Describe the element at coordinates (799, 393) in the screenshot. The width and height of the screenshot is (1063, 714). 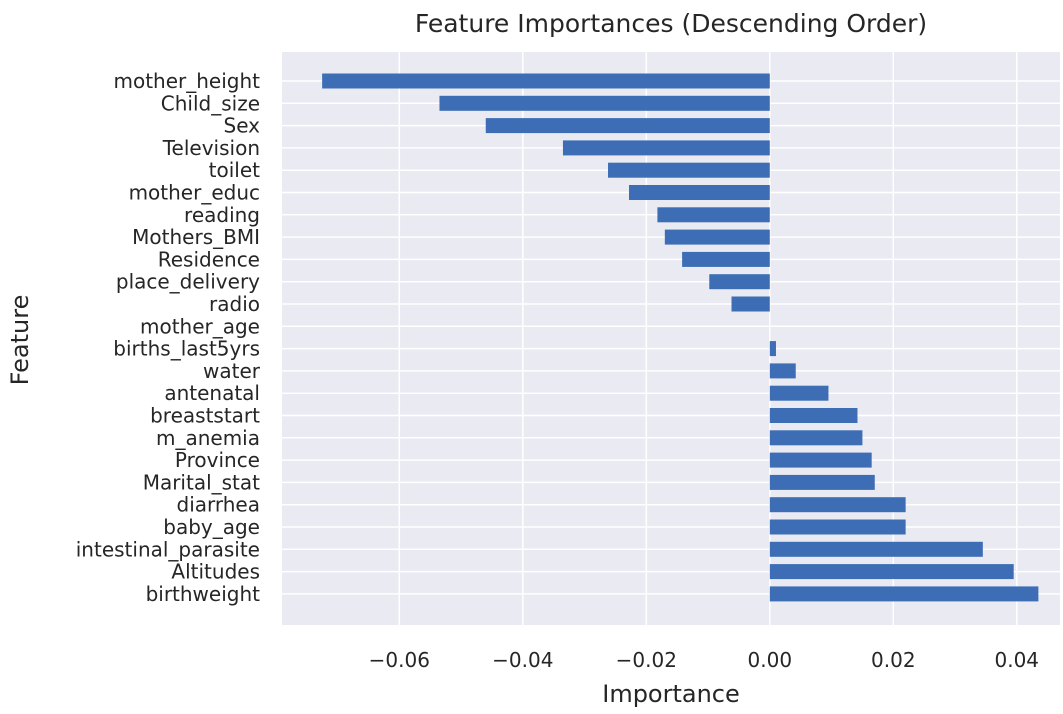
I see `bar-antenatal` at that location.